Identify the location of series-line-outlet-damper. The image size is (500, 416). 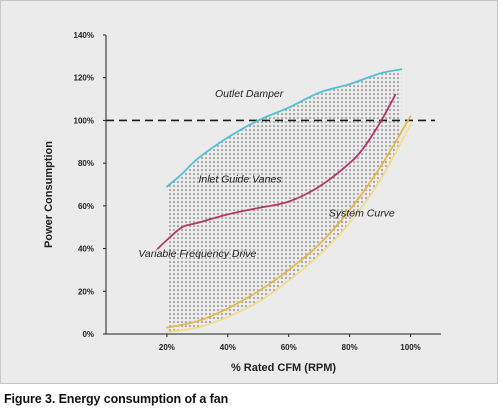
(284, 128).